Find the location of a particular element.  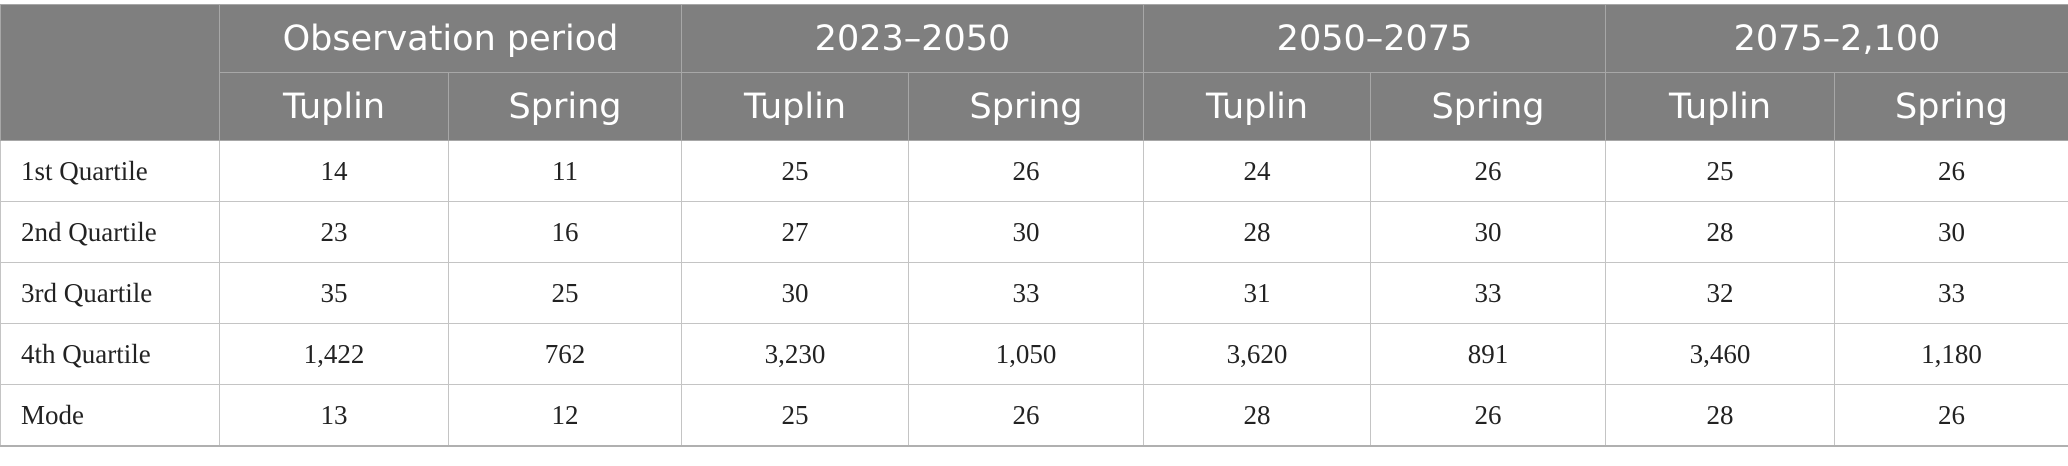

row-label: 2nd Quartile is located at coordinates (110, 232).